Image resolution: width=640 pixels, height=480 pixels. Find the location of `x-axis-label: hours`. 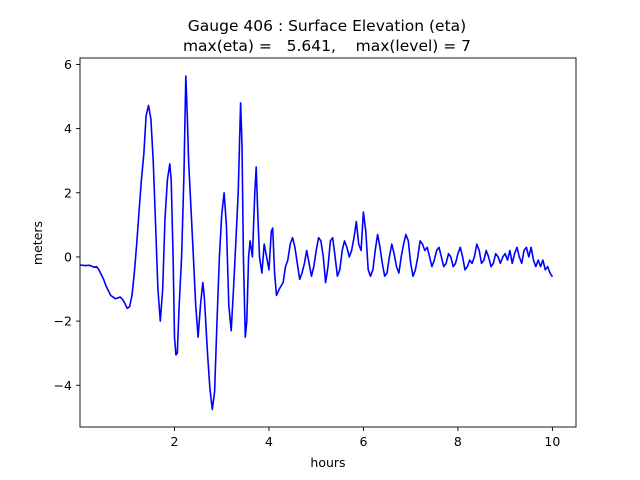

x-axis-label: hours is located at coordinates (327, 462).